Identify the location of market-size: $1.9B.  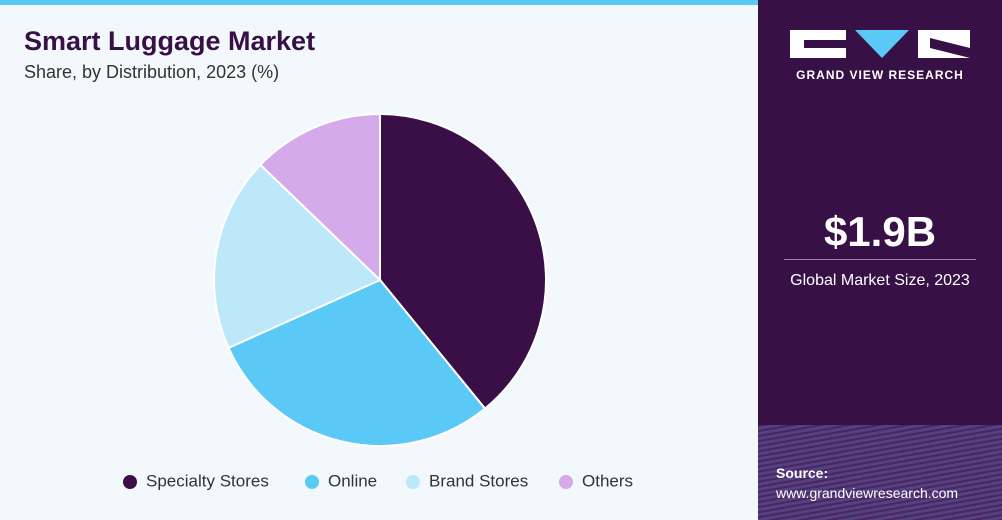
(880, 231).